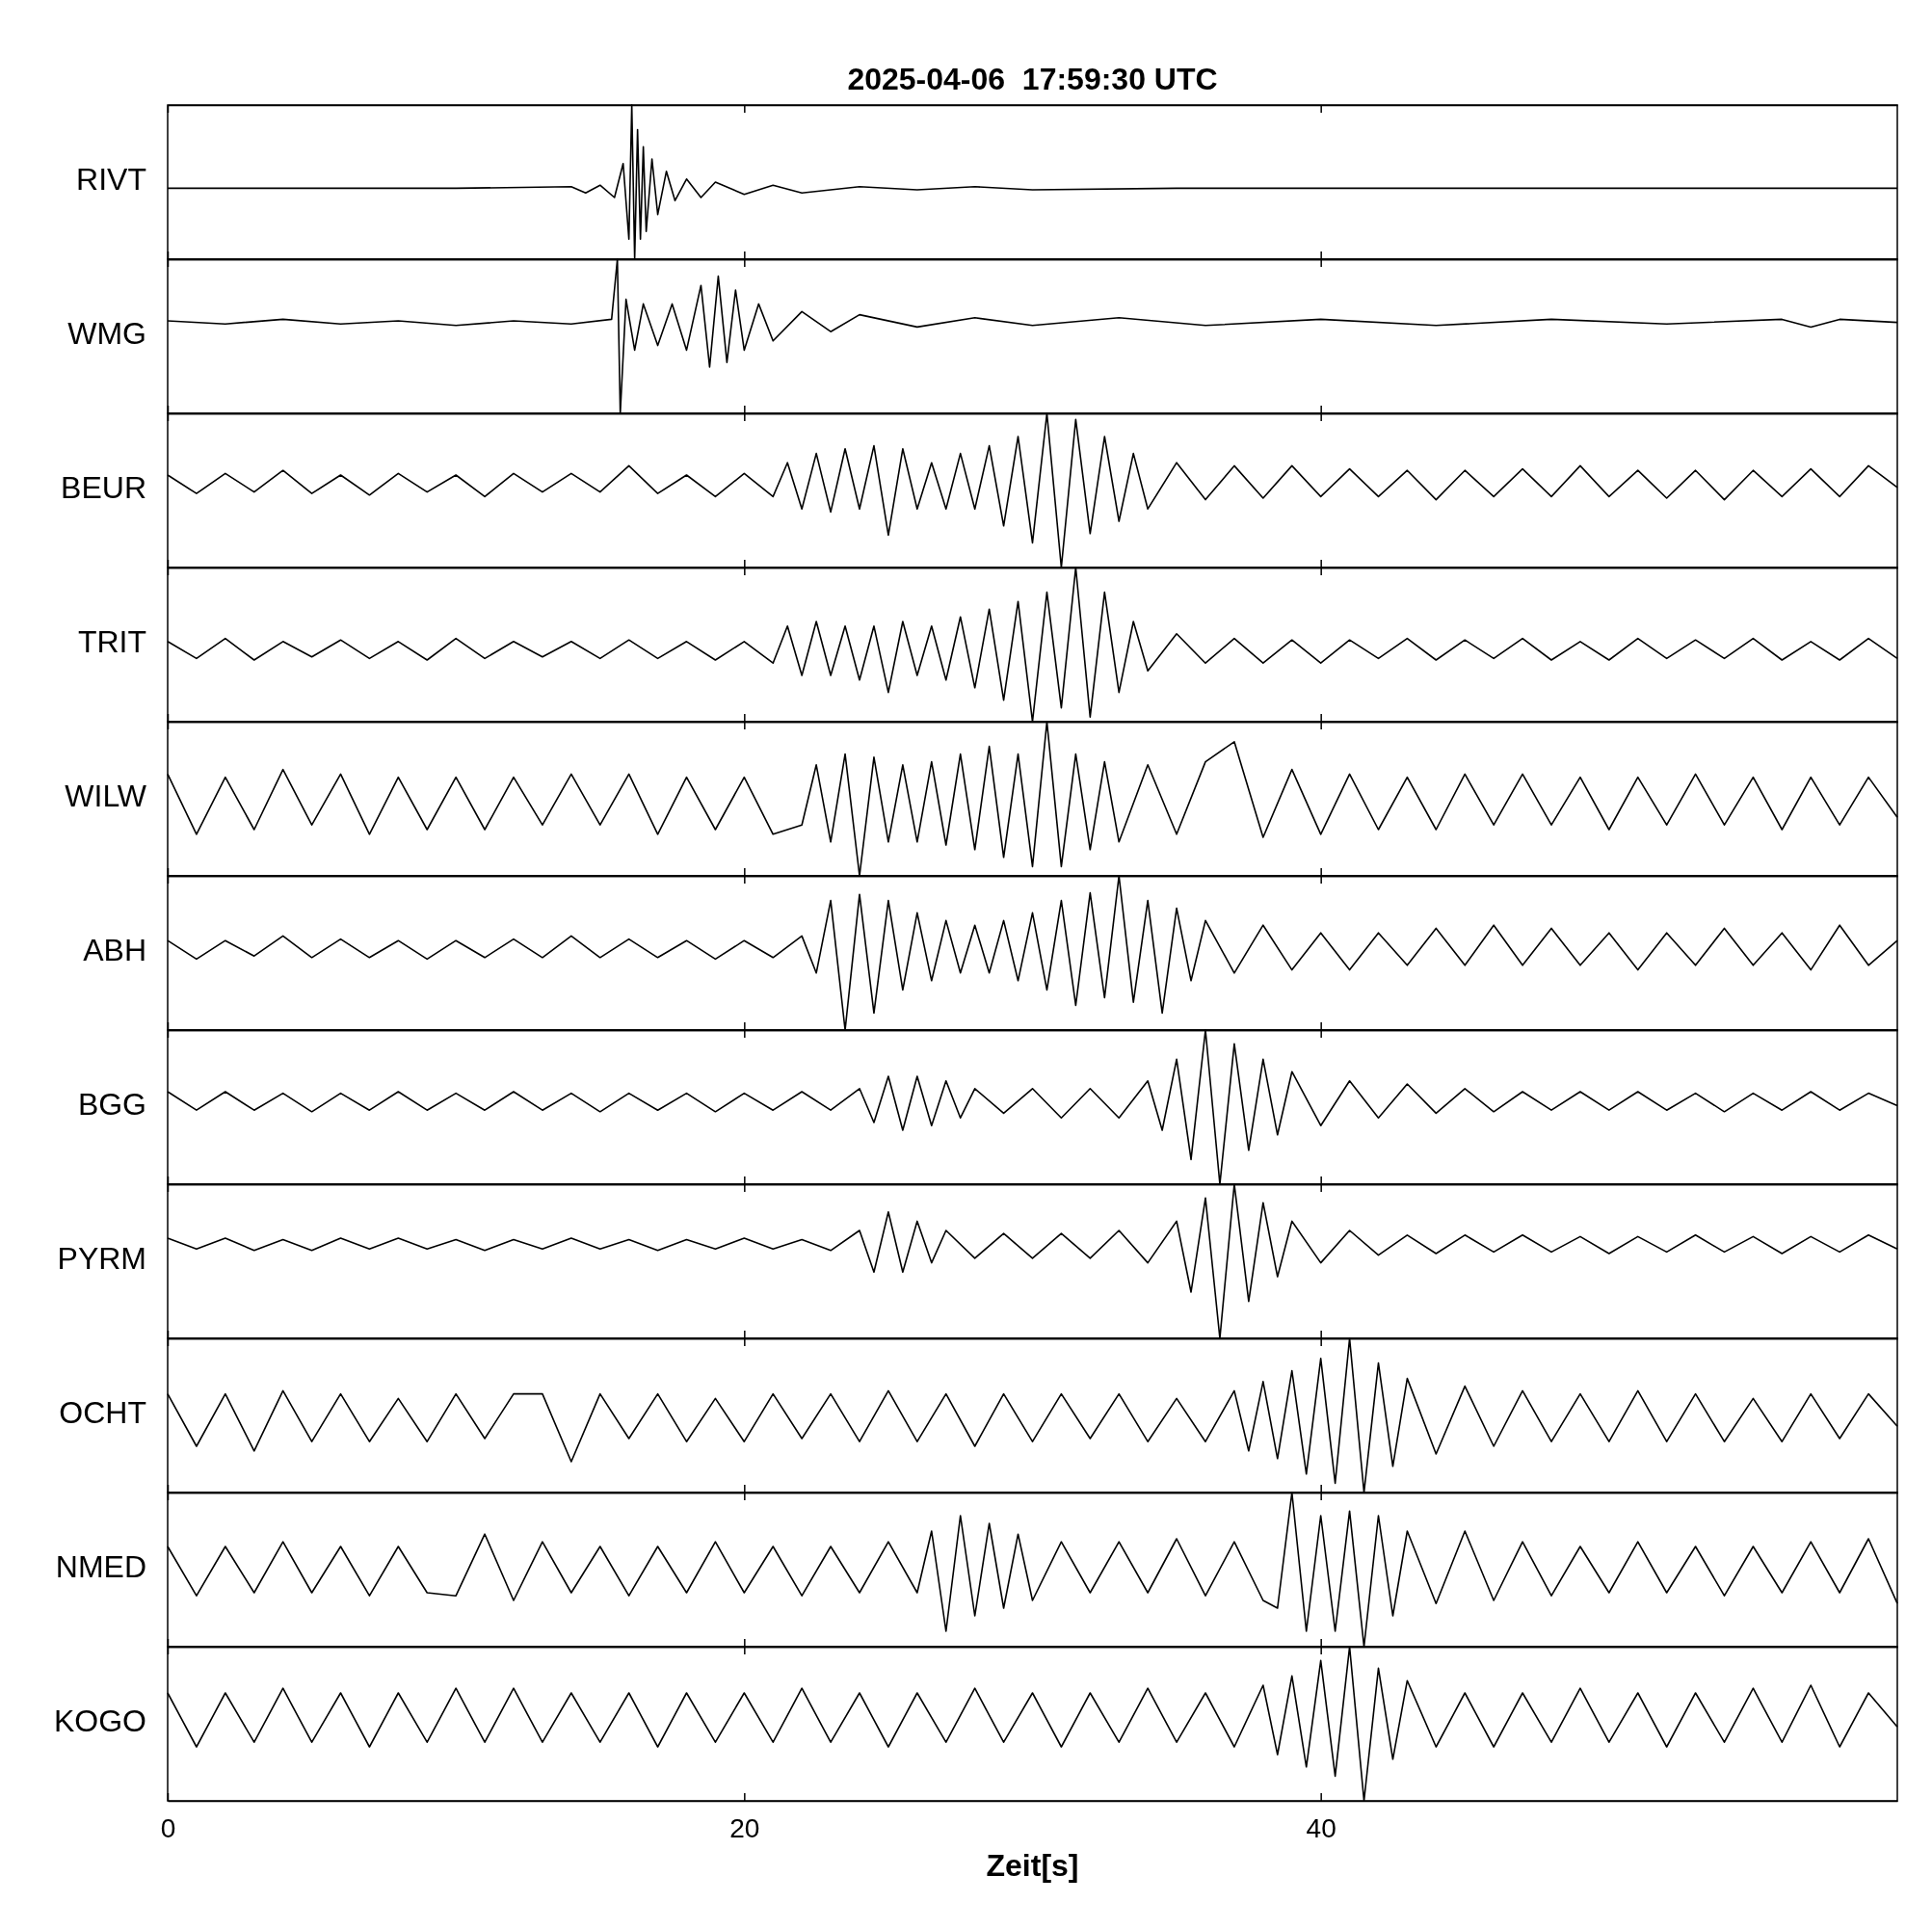  I want to click on y-axis-title: NMED, so click(100, 1567).